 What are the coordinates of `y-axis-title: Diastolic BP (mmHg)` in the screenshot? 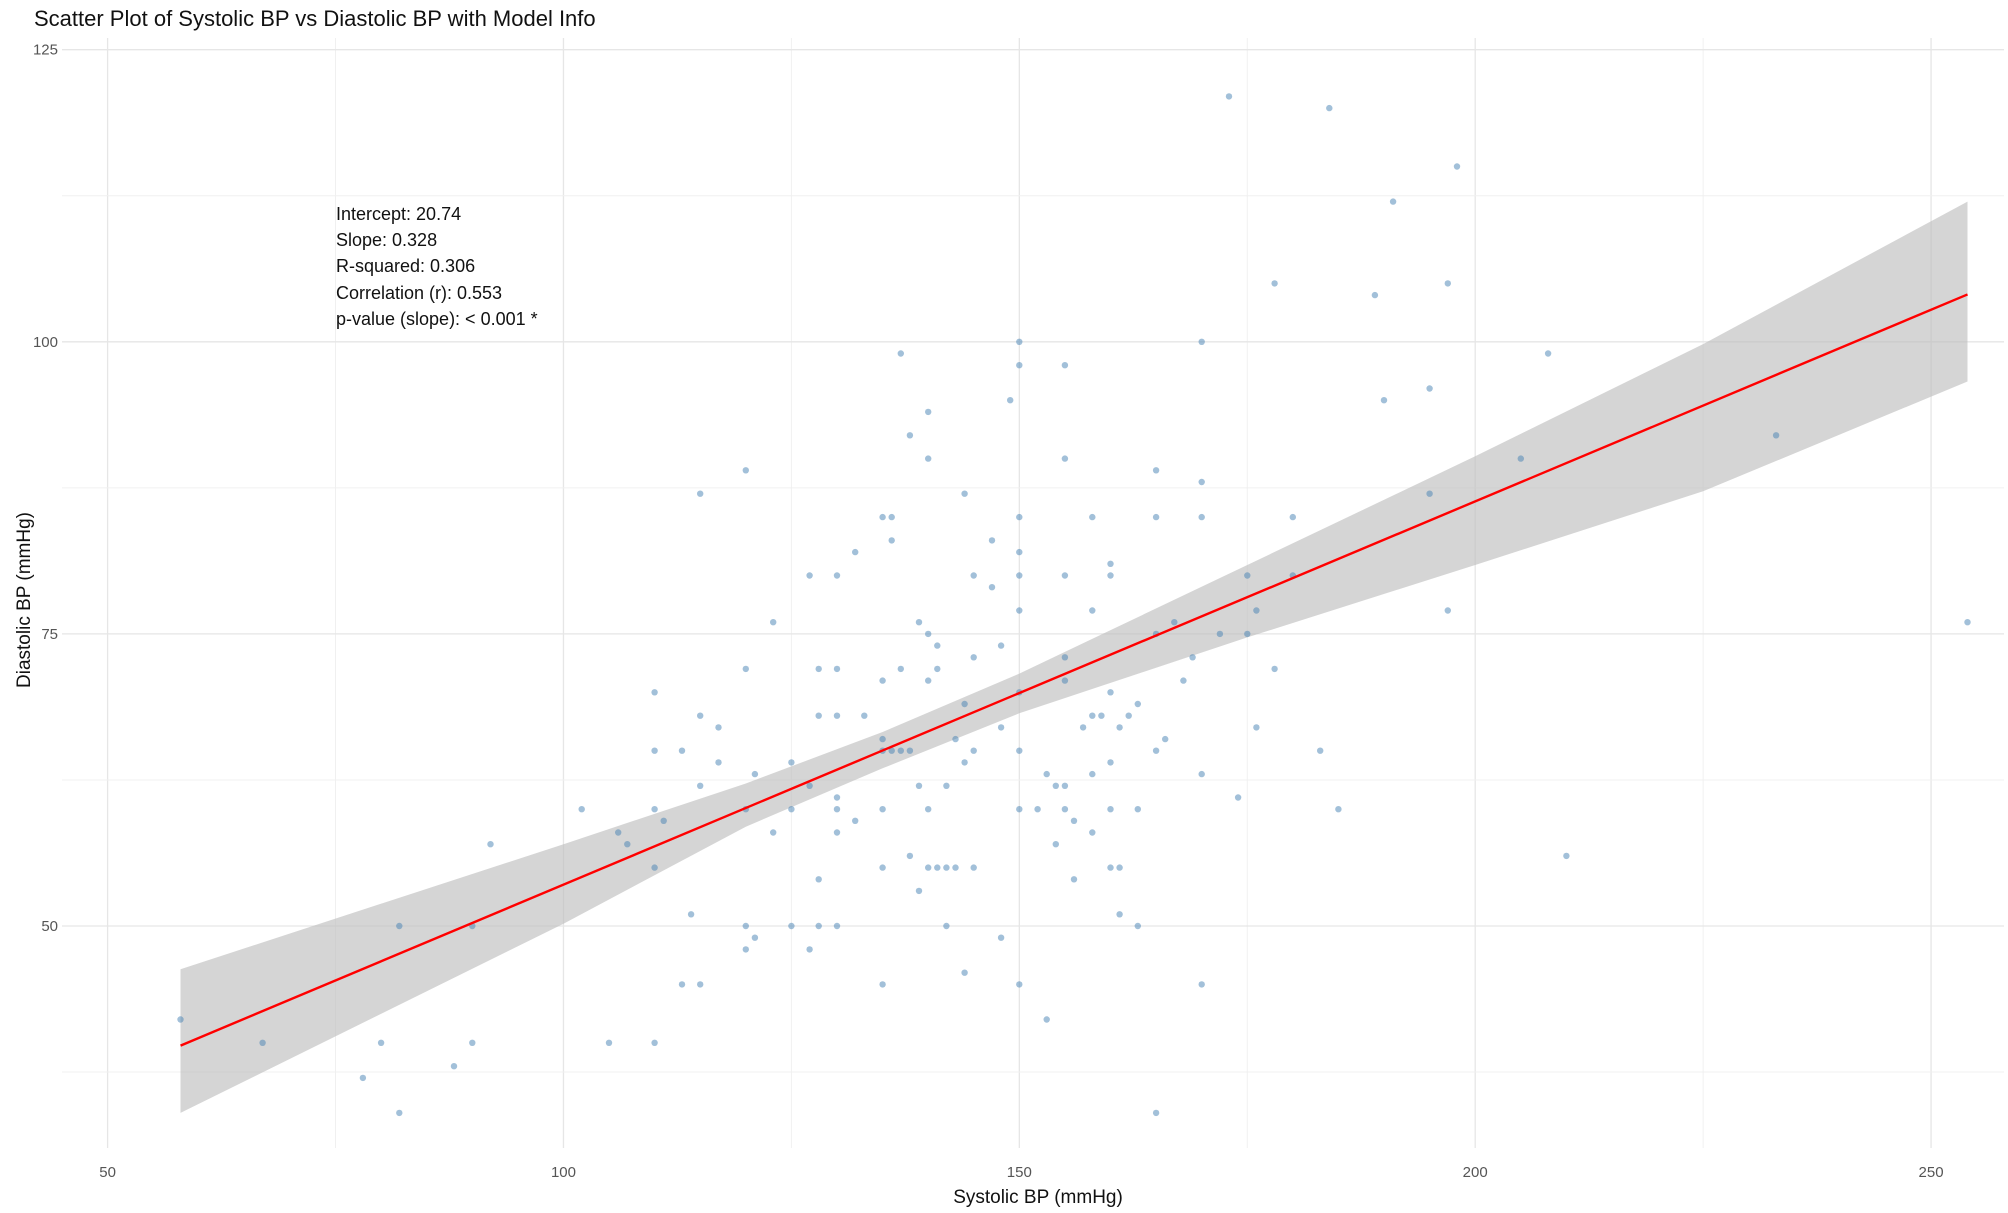 It's located at (24, 600).